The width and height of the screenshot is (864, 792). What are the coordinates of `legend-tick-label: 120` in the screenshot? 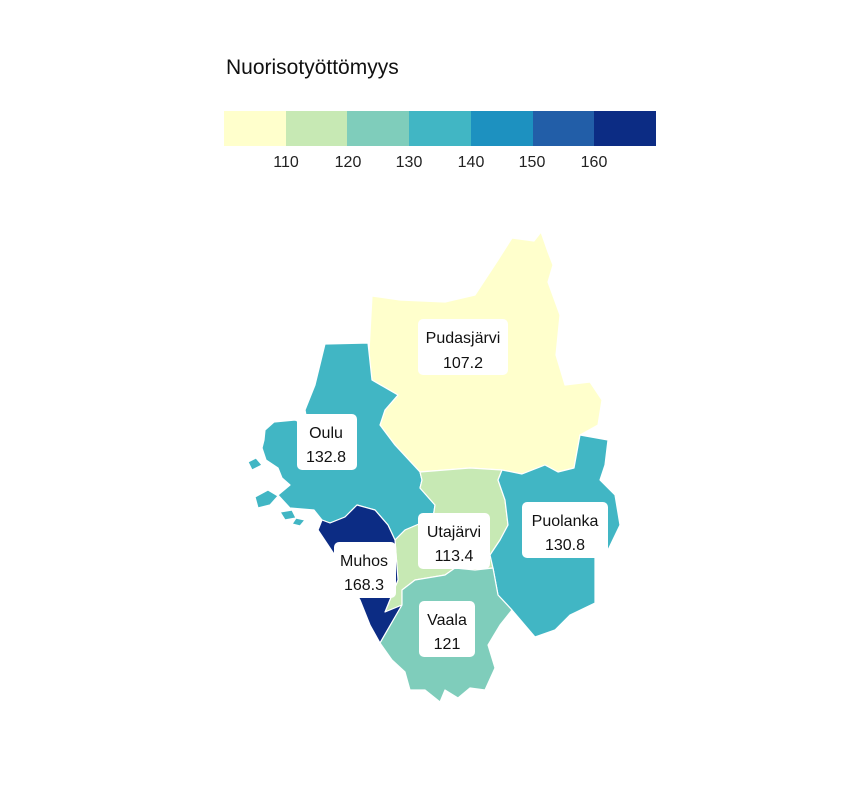 It's located at (348, 162).